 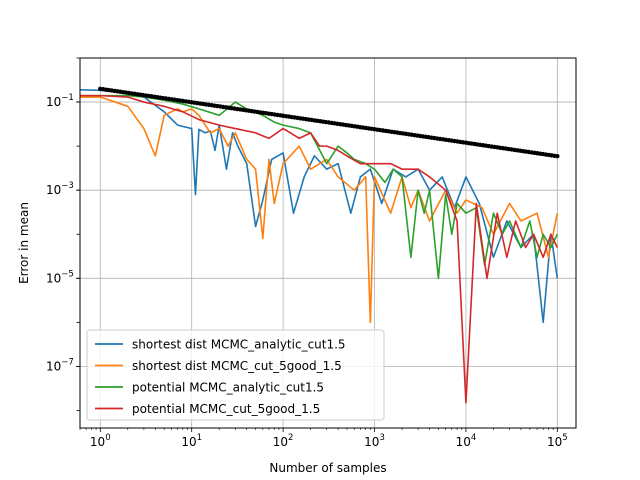 What do you see at coordinates (67, 98) in the screenshot?
I see `y-tick-exponent: −1` at bounding box center [67, 98].